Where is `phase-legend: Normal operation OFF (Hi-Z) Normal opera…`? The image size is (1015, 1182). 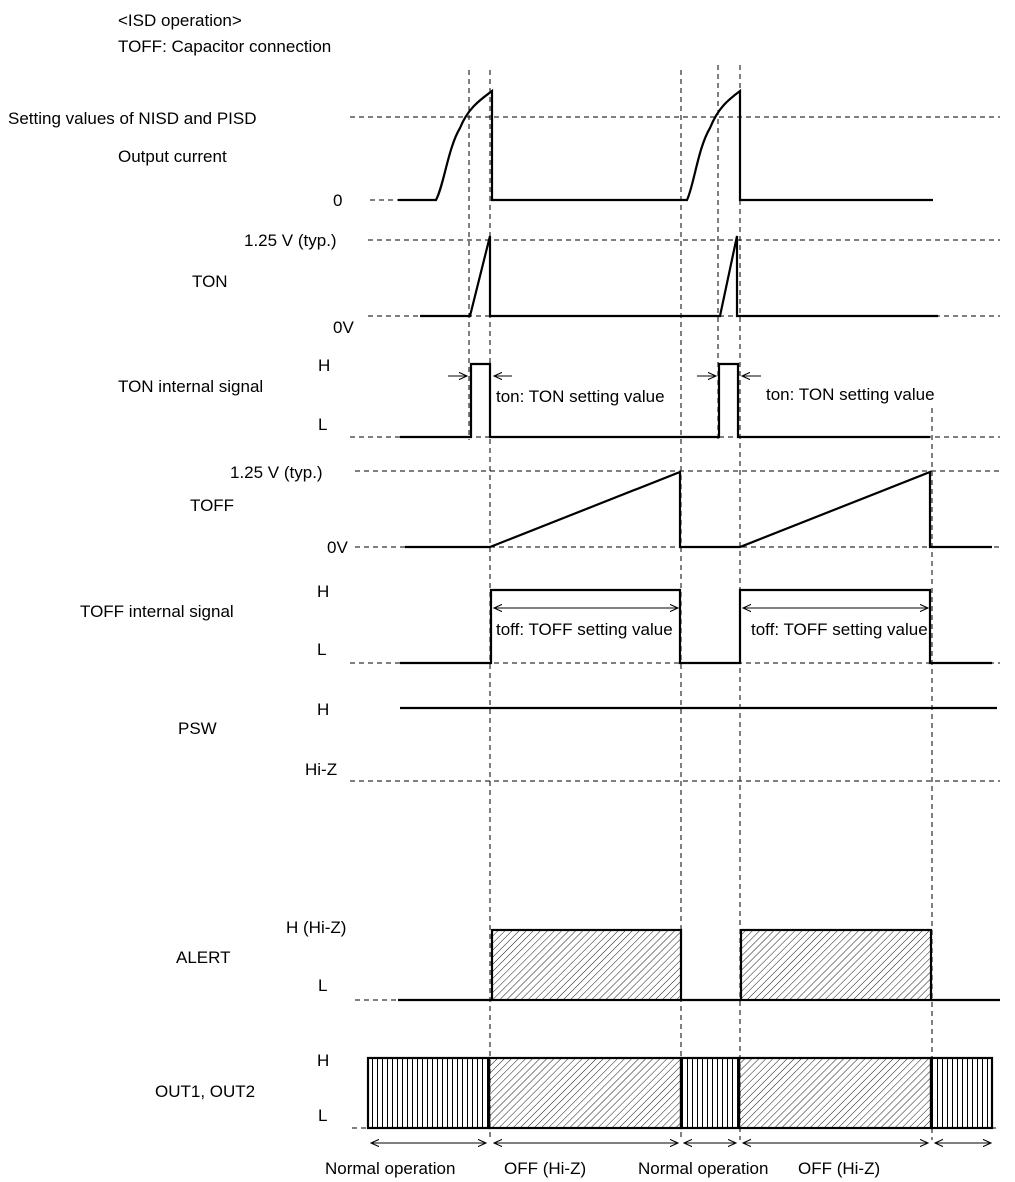
phase-legend: Normal operation OFF (Hi-Z) Normal opera… is located at coordinates (658, 1160).